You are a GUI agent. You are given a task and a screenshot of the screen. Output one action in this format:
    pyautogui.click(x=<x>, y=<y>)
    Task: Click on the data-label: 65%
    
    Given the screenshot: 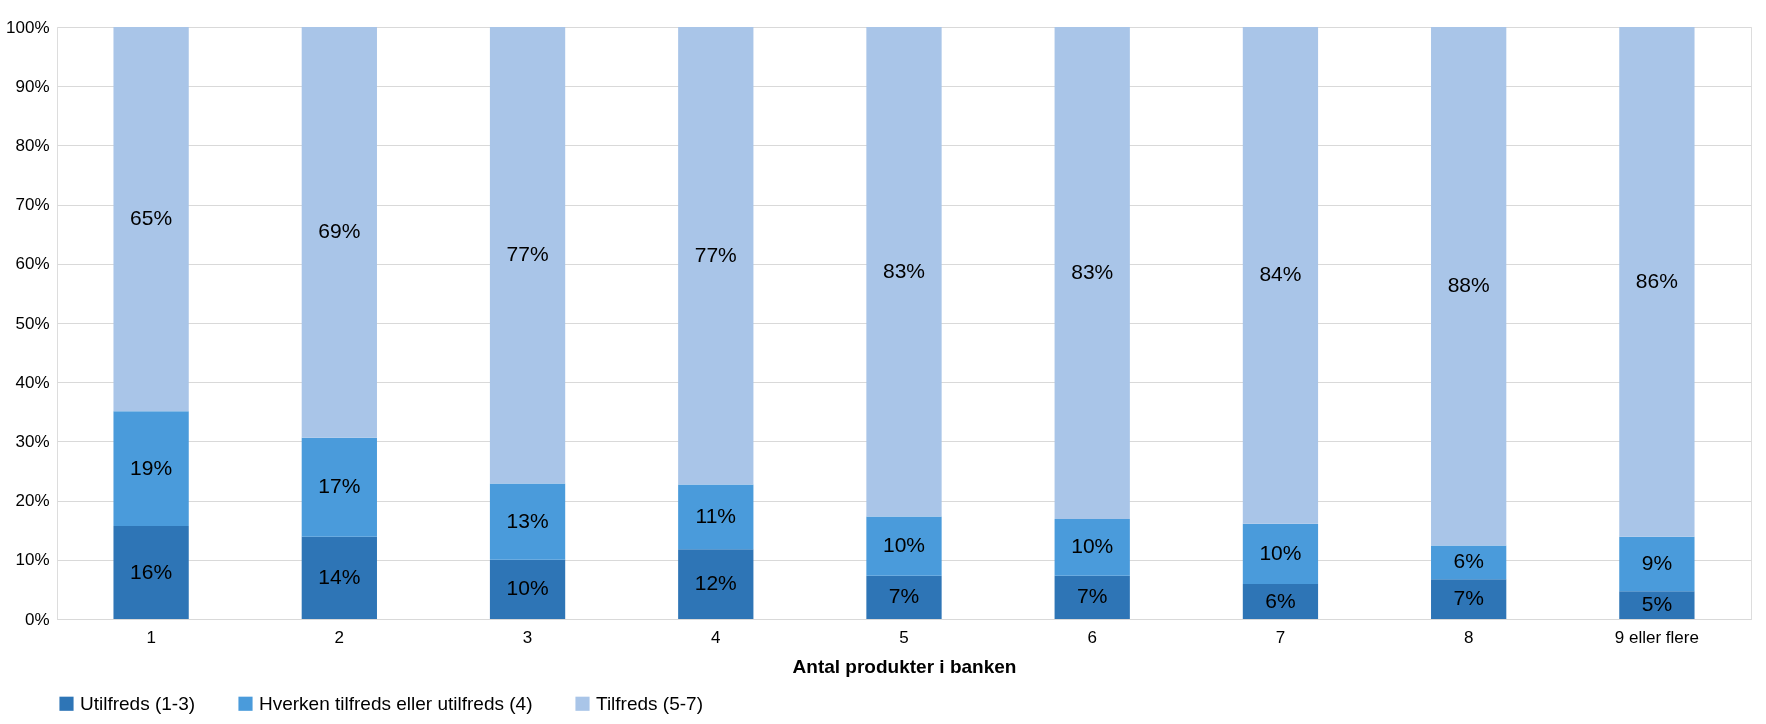 What is the action you would take?
    pyautogui.click(x=151, y=218)
    